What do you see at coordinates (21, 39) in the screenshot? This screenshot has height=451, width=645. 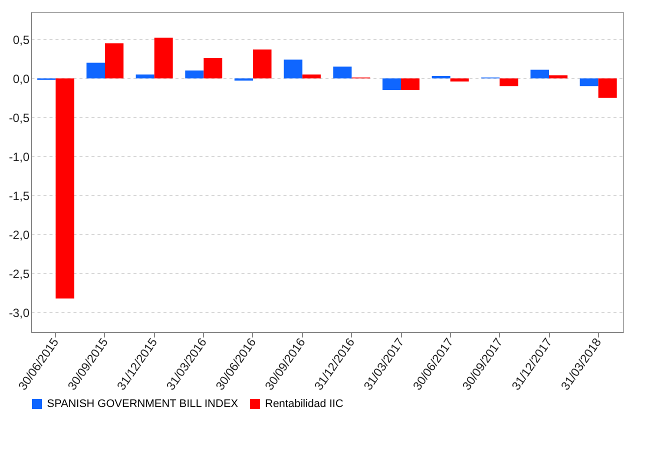 I see `y-tick-label: 0,5` at bounding box center [21, 39].